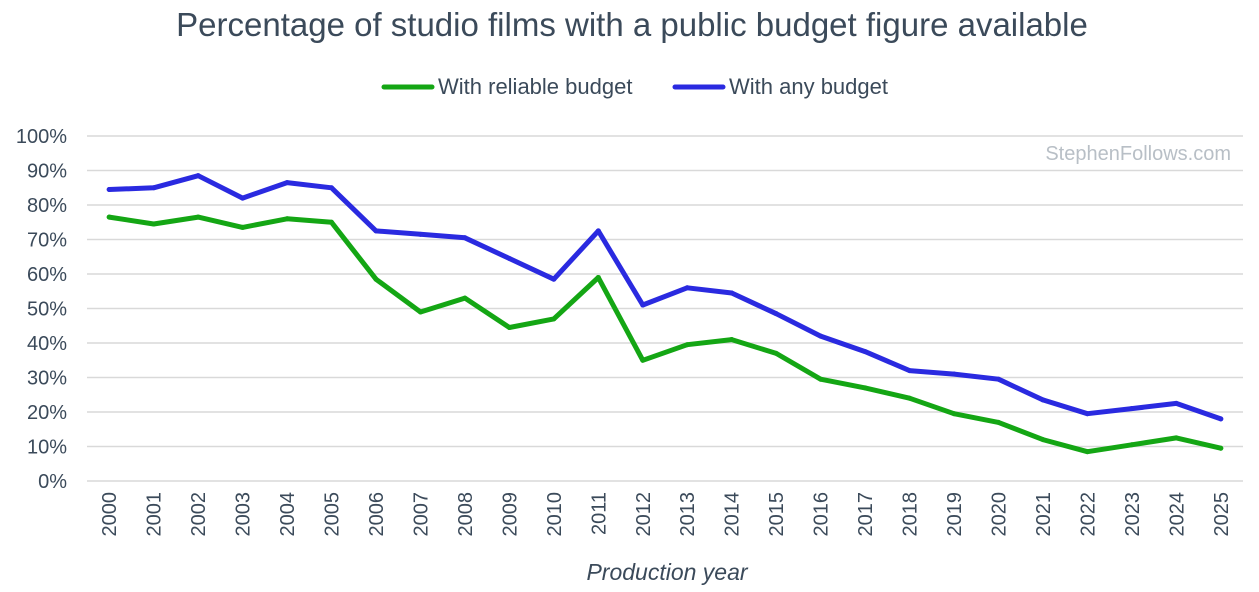 The image size is (1259, 592). I want to click on point-reliable-2001, so click(154, 224).